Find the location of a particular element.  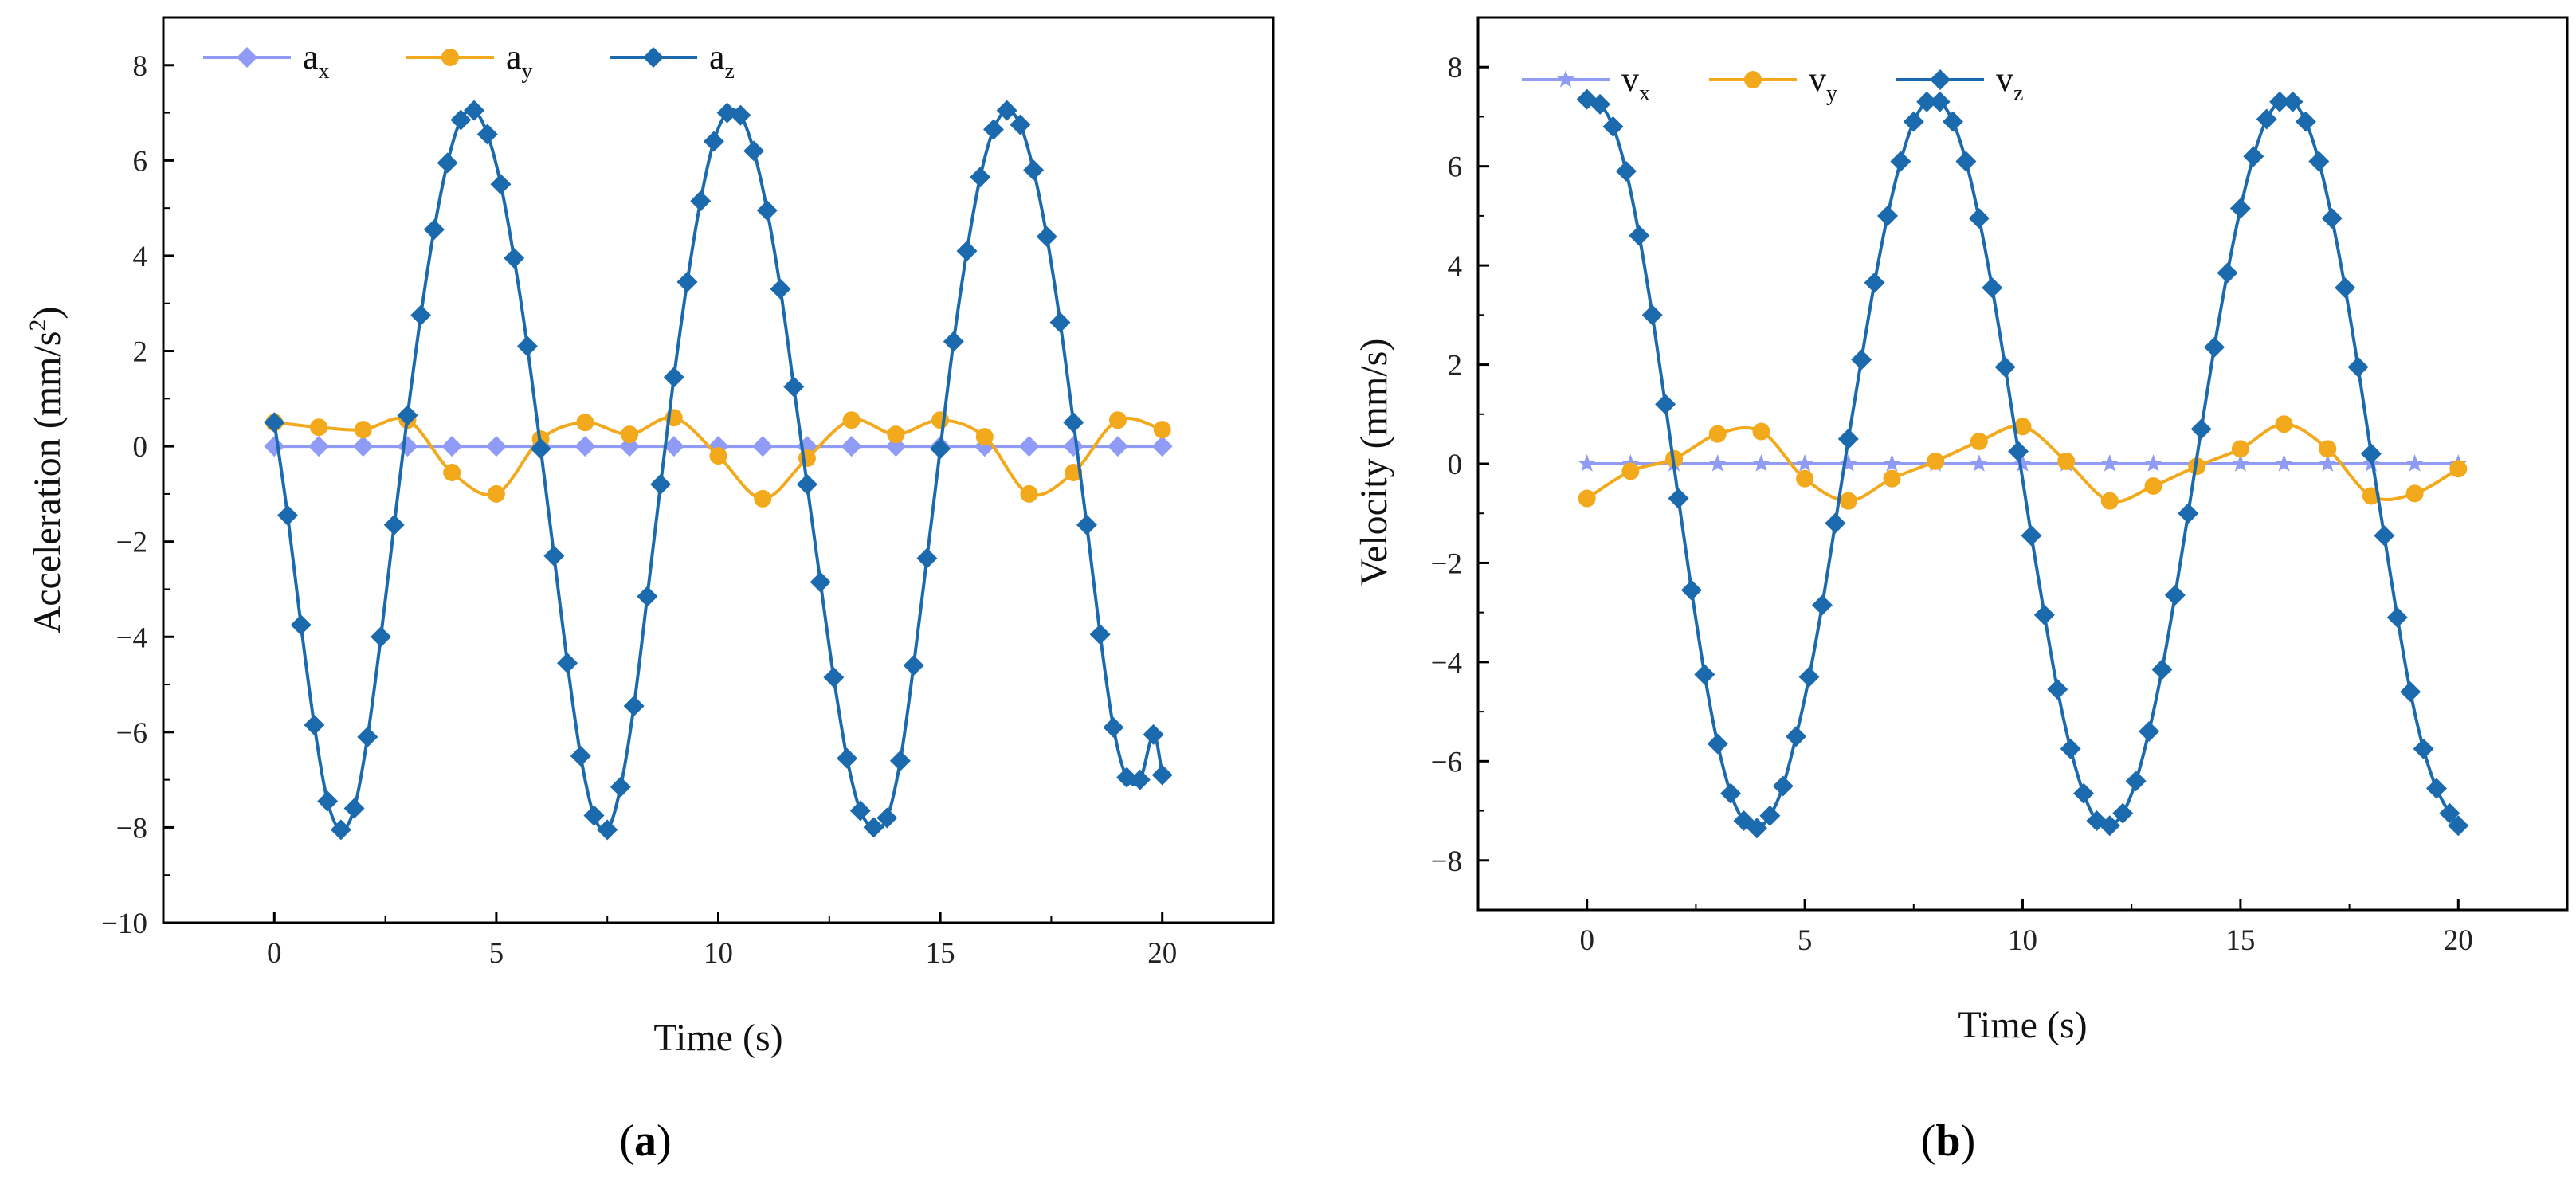

y-axis-title: Acceleration (mm/s2) is located at coordinates (47, 470).